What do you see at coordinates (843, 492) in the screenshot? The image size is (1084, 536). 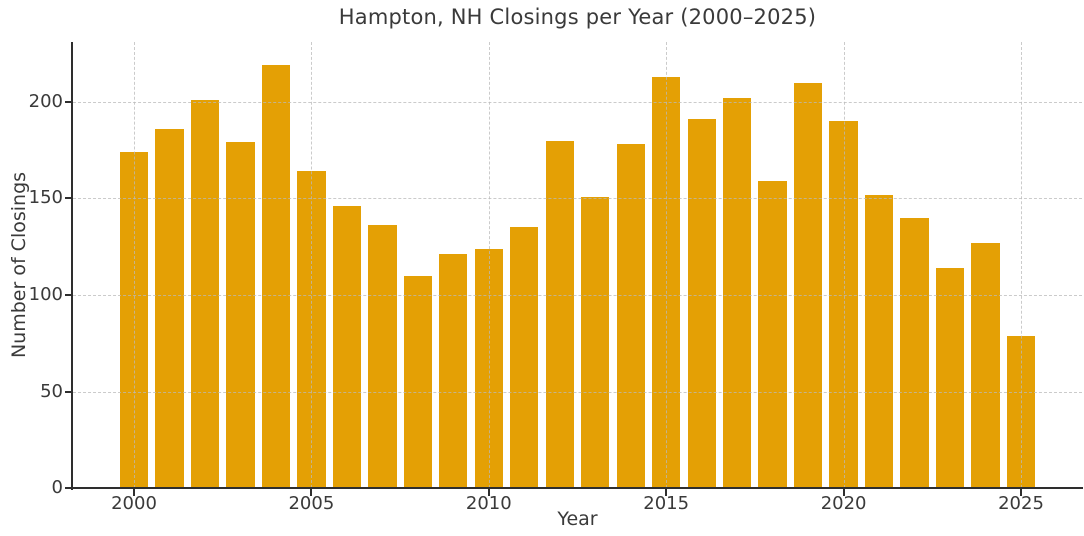 I see `x-tick-mark-2020` at bounding box center [843, 492].